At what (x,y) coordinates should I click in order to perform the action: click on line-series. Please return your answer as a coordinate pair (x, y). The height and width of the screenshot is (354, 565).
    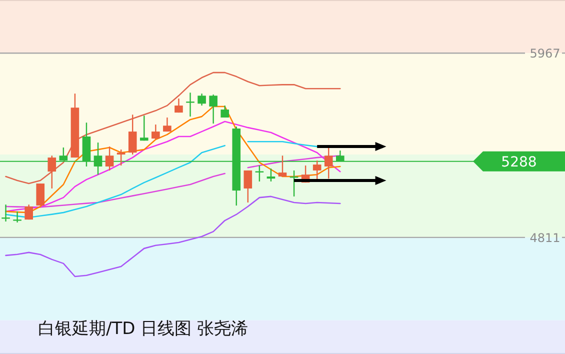
    Looking at the image, I should click on (173, 237).